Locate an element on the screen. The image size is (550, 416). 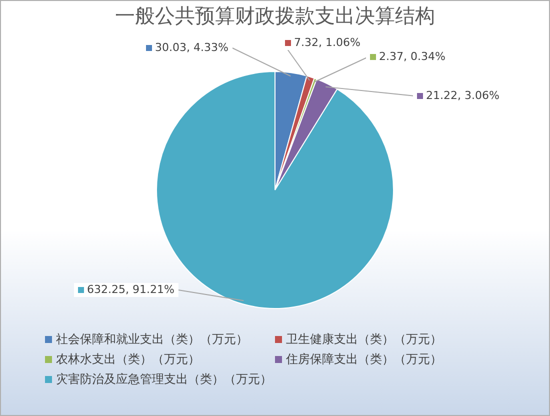
legend-label: 农林水支出（类）（万元） is located at coordinates (128, 359).